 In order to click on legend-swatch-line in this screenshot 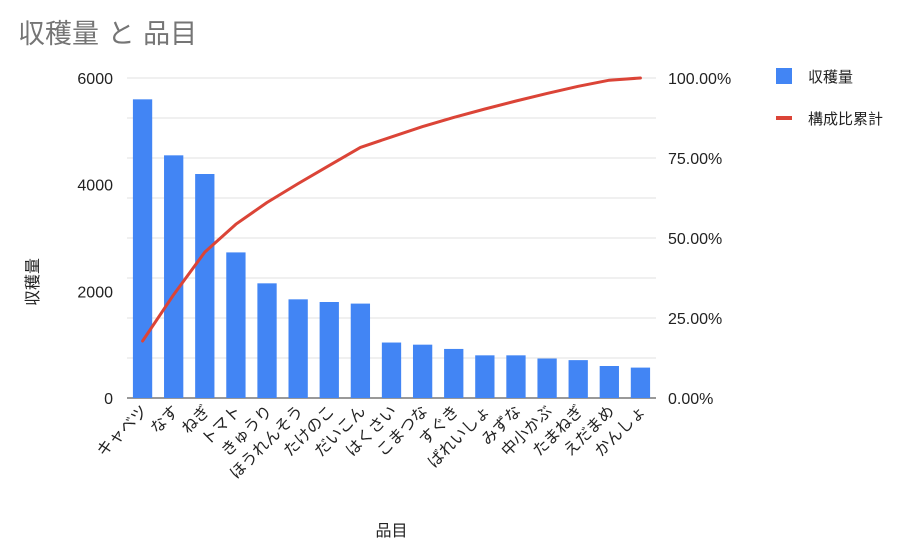, I will do `click(784, 118)`.